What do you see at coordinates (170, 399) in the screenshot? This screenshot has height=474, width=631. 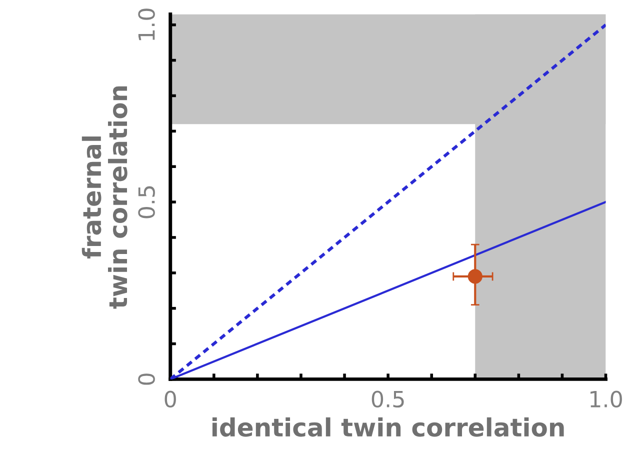 I see `x-tick-label: 0` at bounding box center [170, 399].